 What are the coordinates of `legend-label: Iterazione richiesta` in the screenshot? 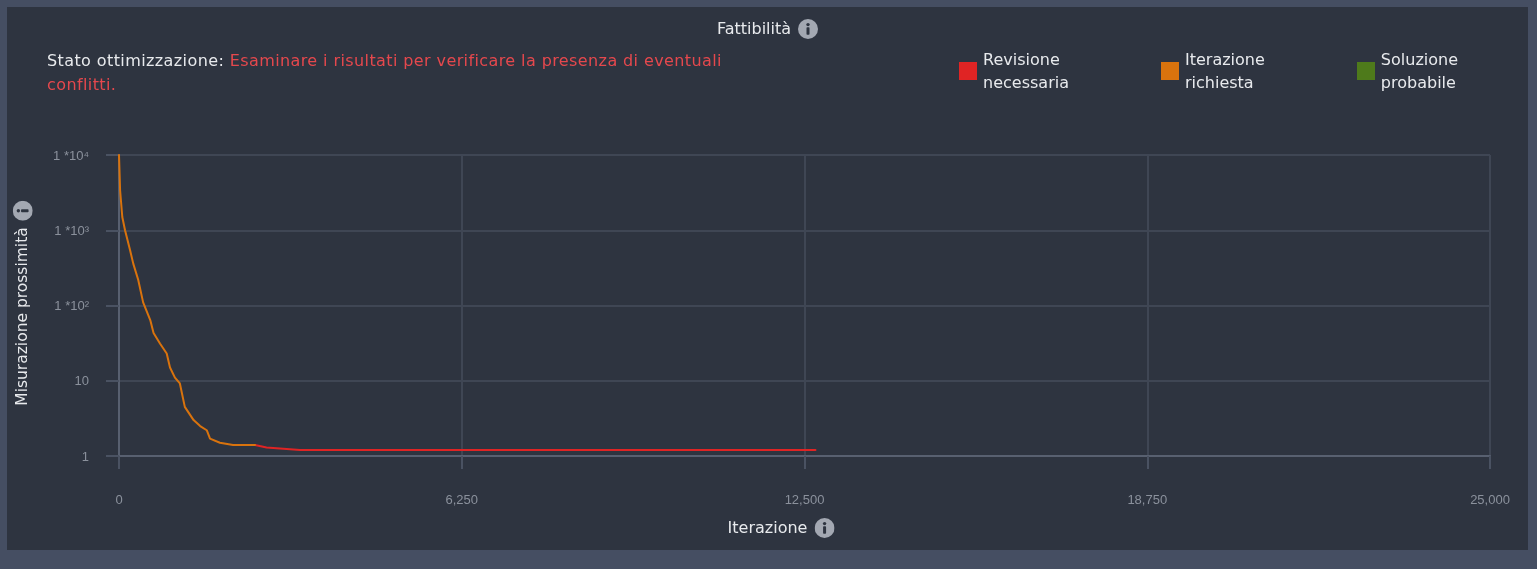 It's located at (1225, 71).